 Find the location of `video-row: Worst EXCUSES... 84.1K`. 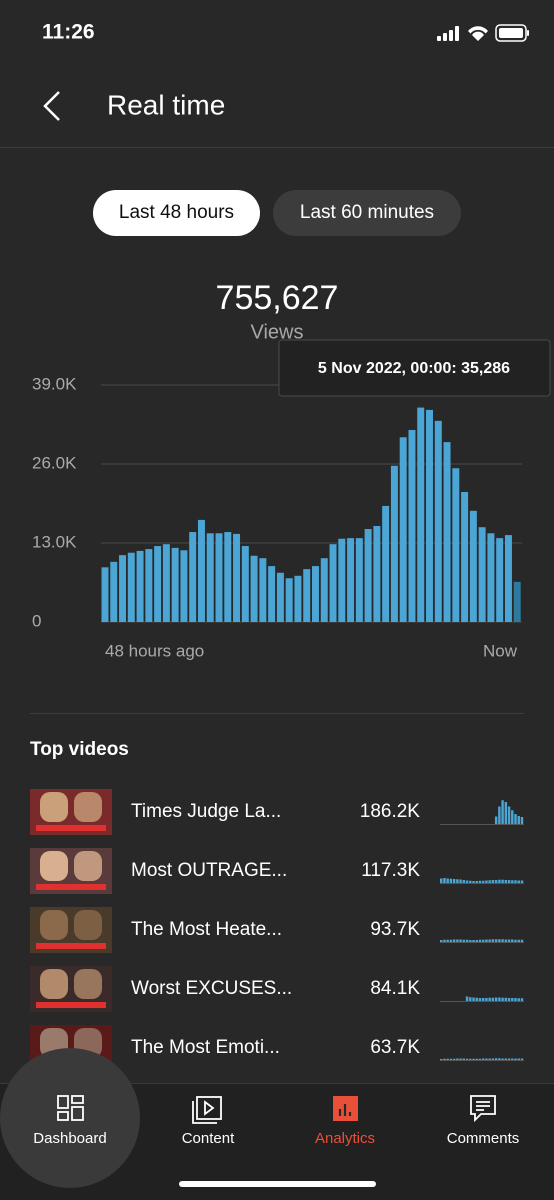

video-row: Worst EXCUSES... 84.1K is located at coordinates (277, 989).